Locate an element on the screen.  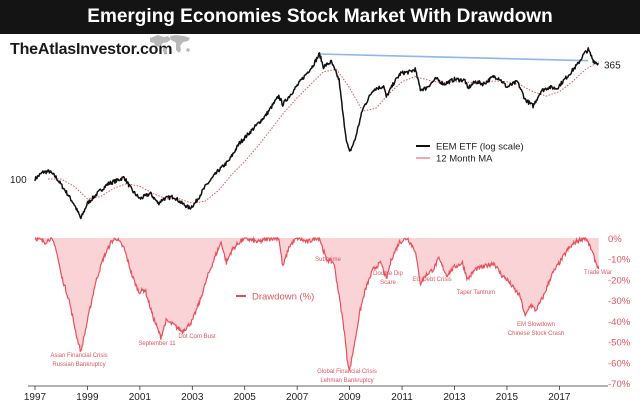
x-tick-label-9: 2015 is located at coordinates (507, 397).